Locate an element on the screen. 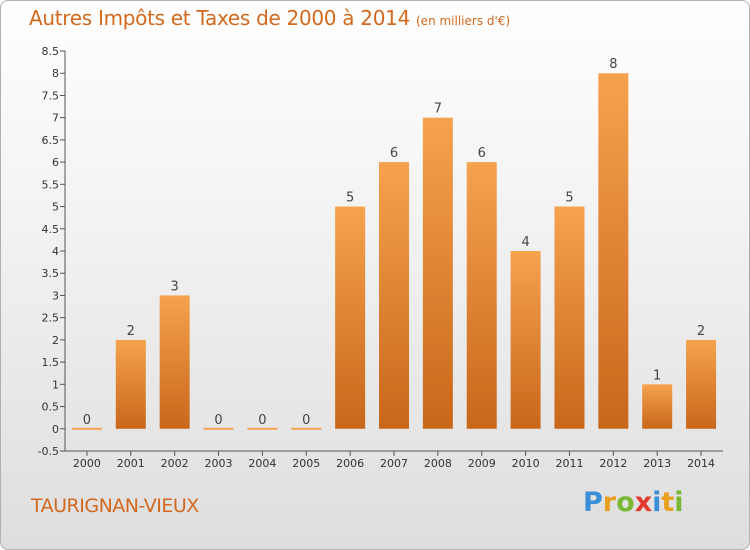 This screenshot has height=550, width=750. x-tick-label: 2007 is located at coordinates (394, 463).